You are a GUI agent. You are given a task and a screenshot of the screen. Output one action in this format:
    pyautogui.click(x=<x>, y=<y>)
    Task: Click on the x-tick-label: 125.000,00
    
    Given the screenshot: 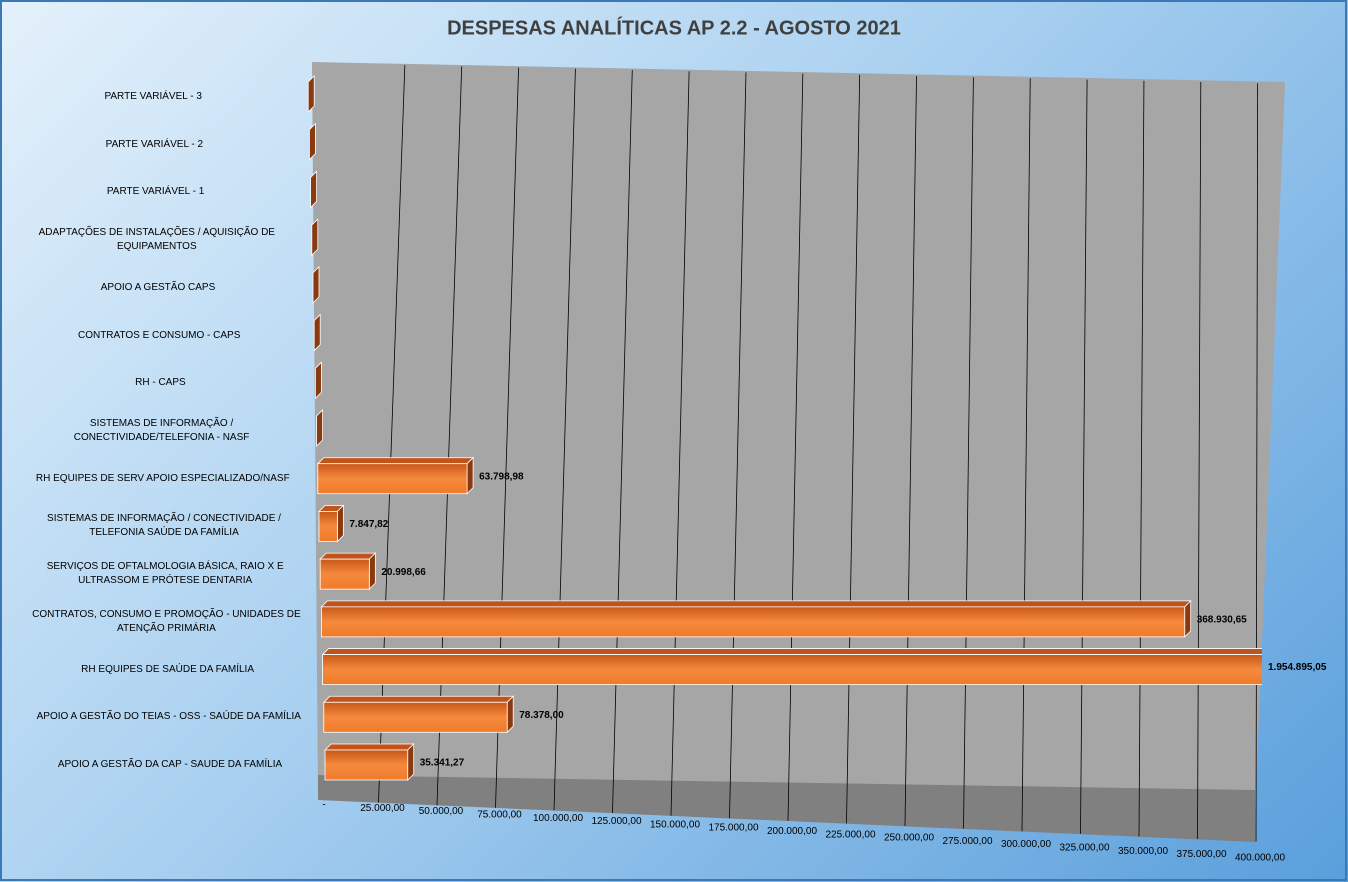 What is the action you would take?
    pyautogui.click(x=616, y=821)
    